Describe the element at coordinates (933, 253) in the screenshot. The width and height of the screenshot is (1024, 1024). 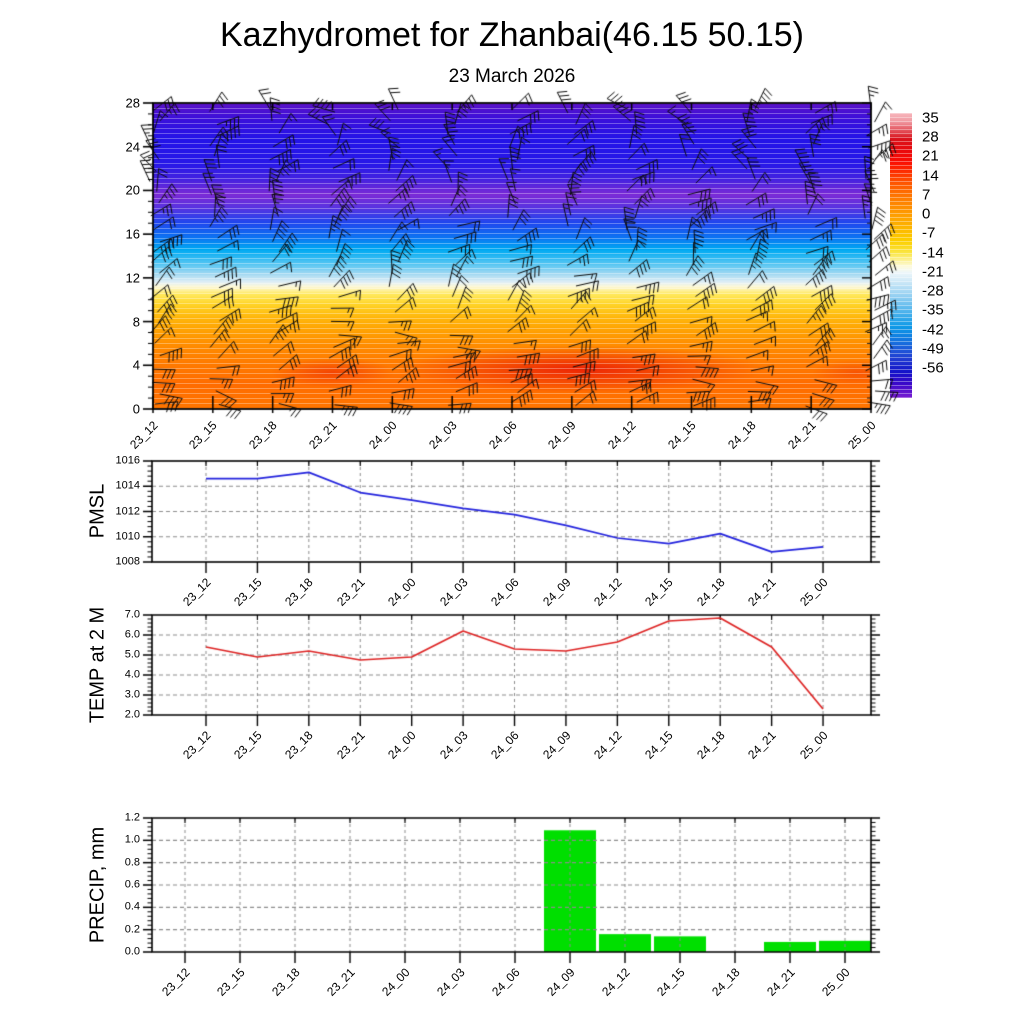
I see `colorbar-tick-label: -14` at that location.